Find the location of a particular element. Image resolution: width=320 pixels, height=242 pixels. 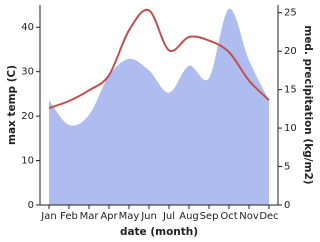

x-tick-label: Nov is located at coordinates (249, 216).